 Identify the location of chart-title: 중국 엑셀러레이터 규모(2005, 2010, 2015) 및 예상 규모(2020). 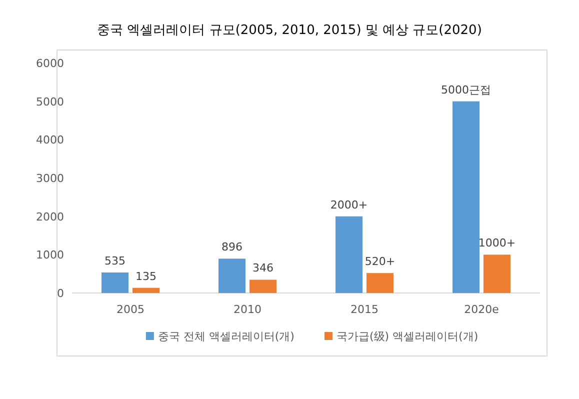
(289, 30).